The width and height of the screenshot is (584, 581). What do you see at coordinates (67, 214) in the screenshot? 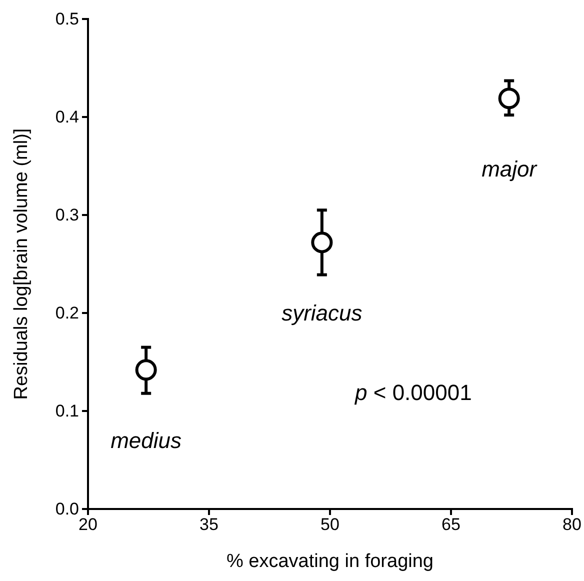
I see `y-tick-label: 0.3` at bounding box center [67, 214].